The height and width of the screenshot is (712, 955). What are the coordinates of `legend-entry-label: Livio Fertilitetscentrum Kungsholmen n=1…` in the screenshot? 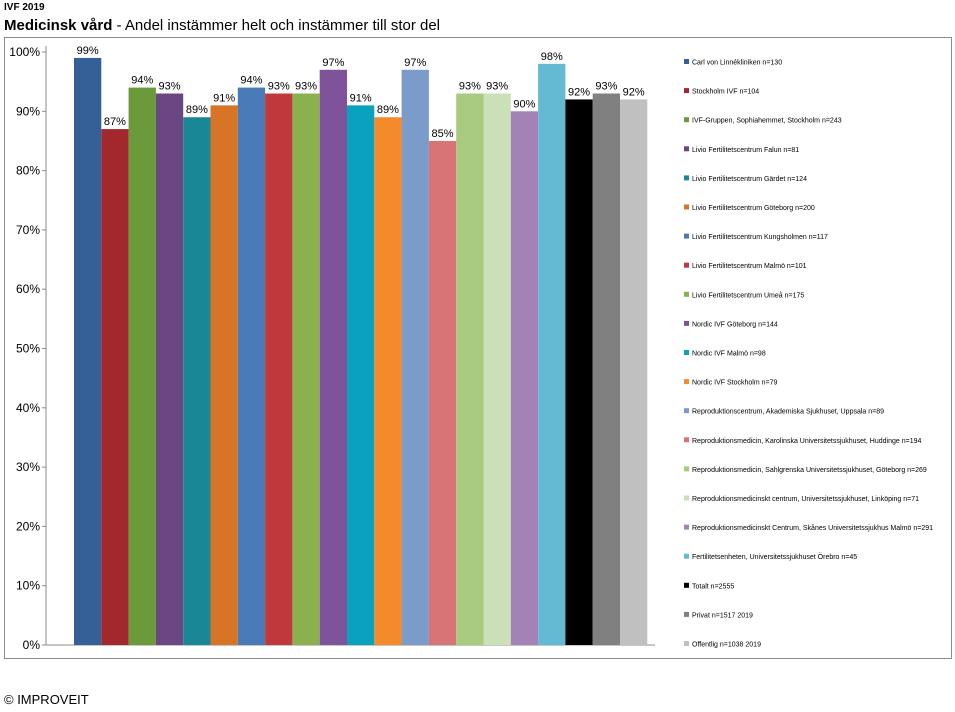 It's located at (760, 237).